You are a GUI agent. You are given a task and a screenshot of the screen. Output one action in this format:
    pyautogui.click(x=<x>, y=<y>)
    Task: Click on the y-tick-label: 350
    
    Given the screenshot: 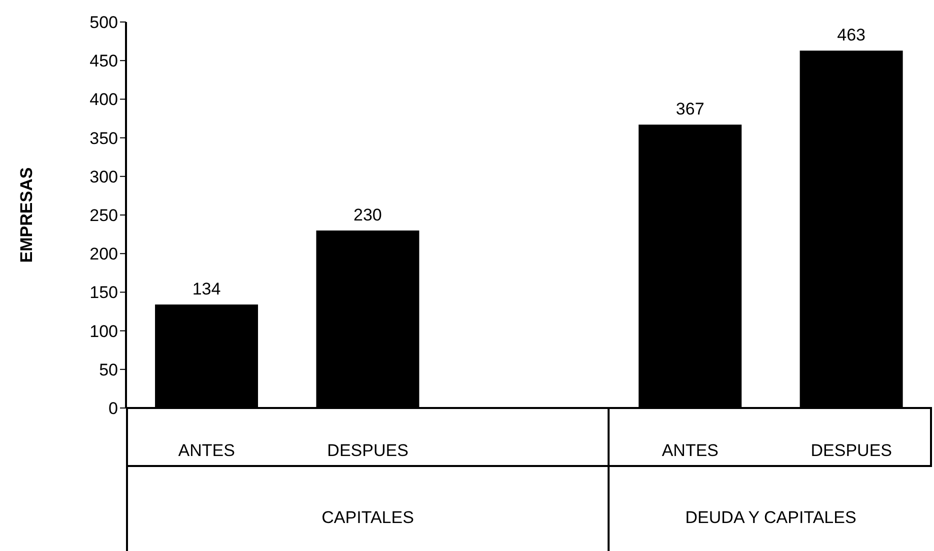 What is the action you would take?
    pyautogui.click(x=104, y=138)
    